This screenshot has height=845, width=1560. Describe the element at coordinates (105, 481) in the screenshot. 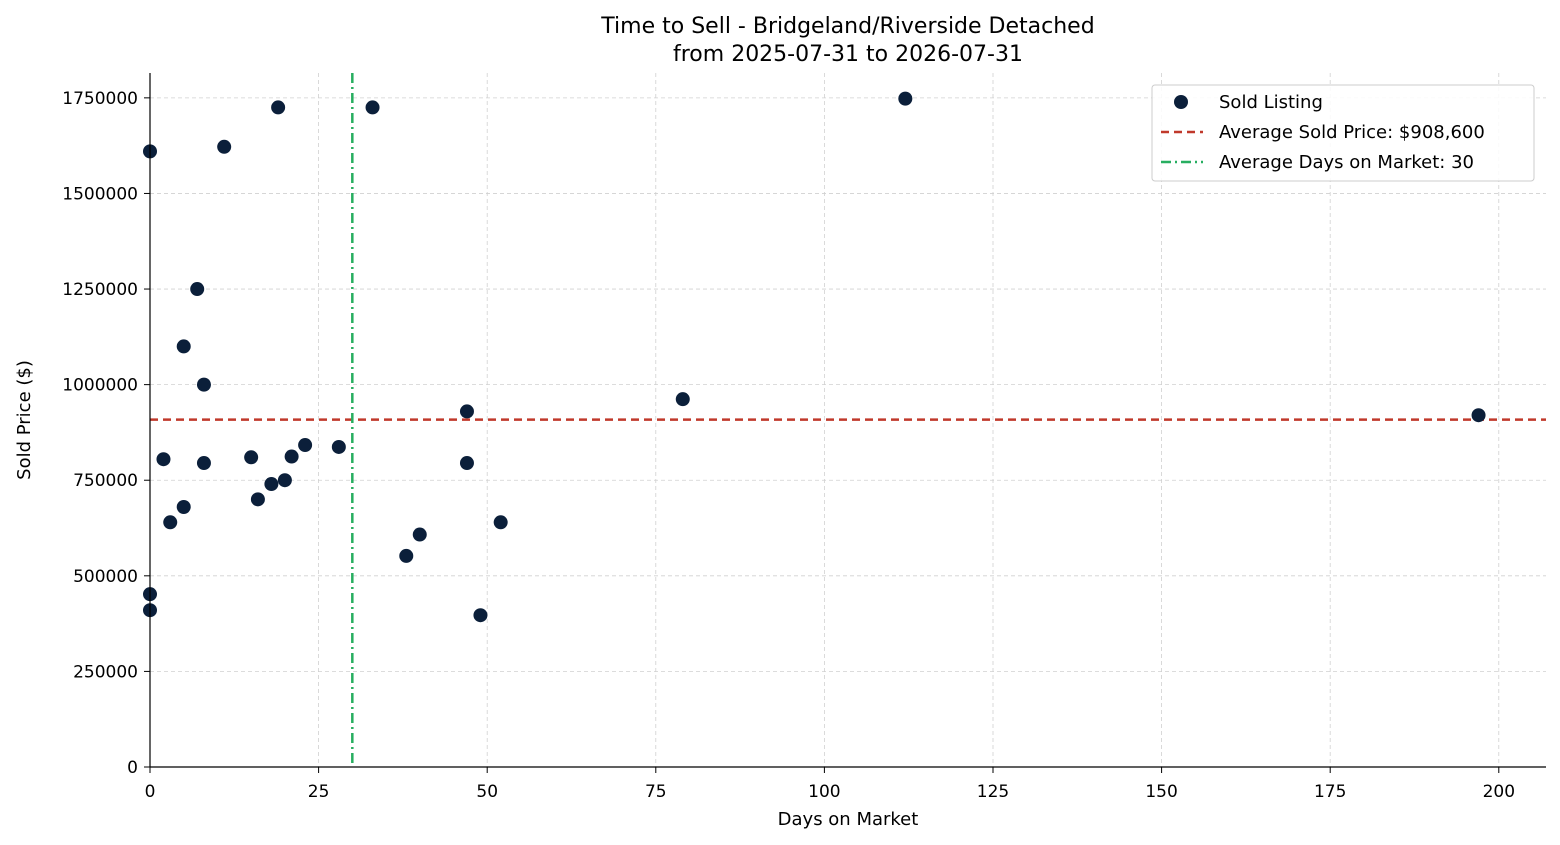

I see `y-tick-label: 750000` at that location.